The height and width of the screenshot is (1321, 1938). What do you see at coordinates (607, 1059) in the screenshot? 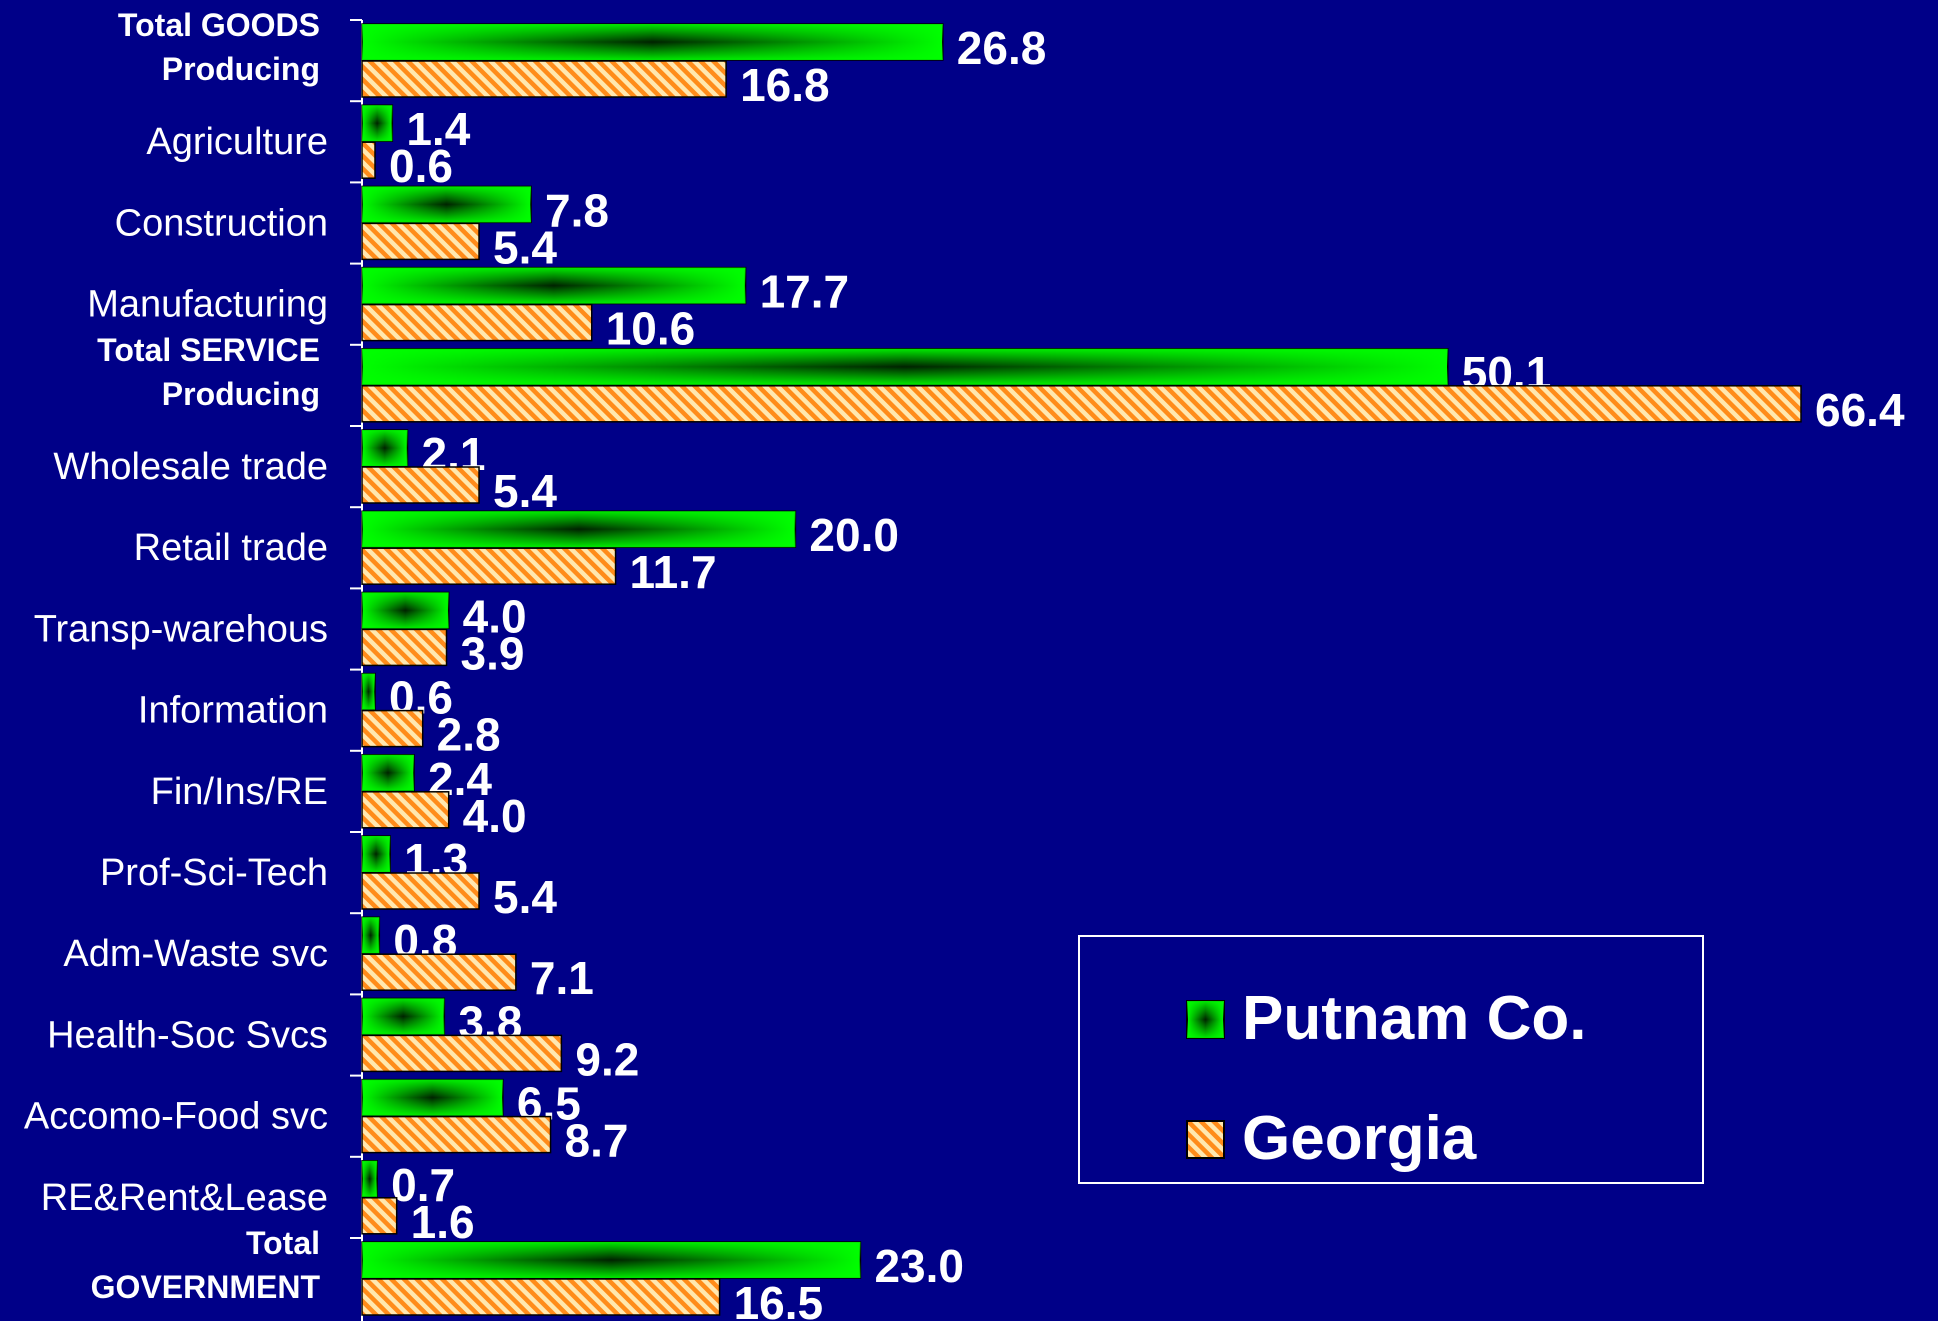
I see `value-label: 9.2` at bounding box center [607, 1059].